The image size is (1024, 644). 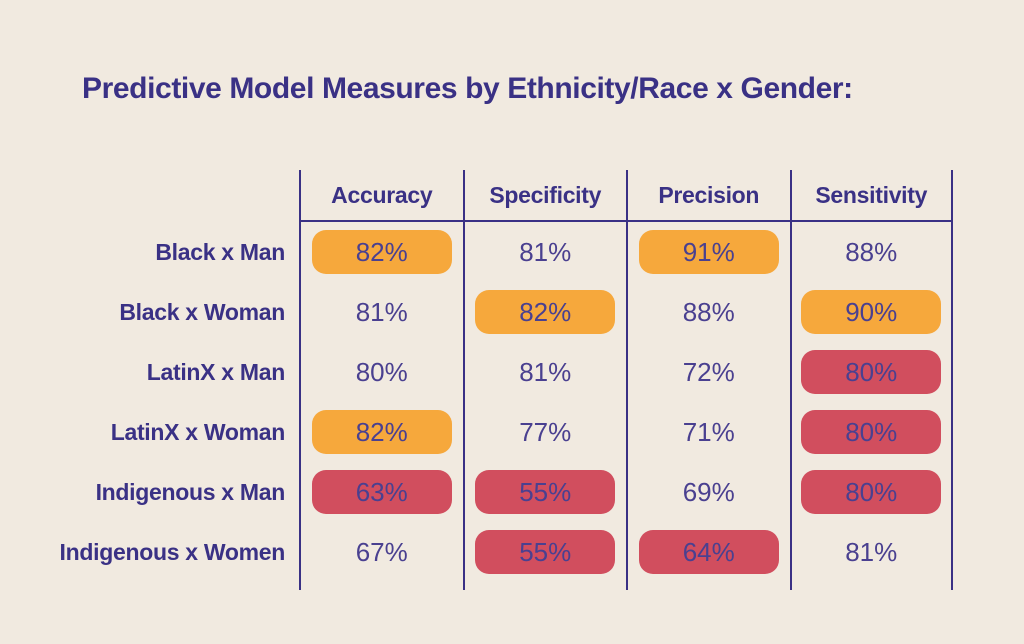 I want to click on highlight-pill-red: 63%, so click(x=381, y=492).